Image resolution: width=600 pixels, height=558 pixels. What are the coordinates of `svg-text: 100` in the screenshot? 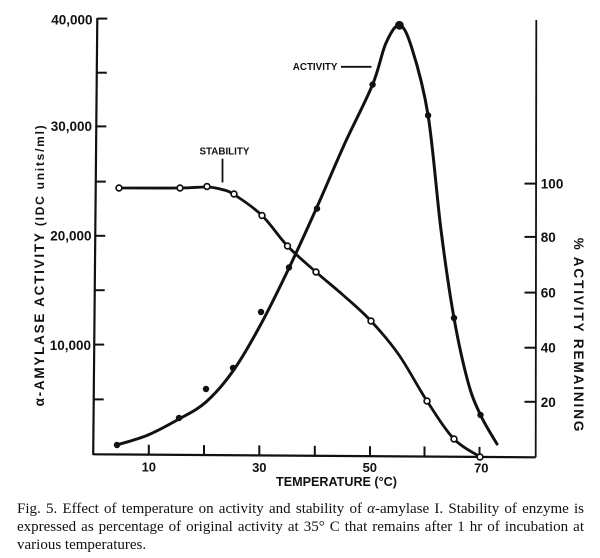 It's located at (552, 183).